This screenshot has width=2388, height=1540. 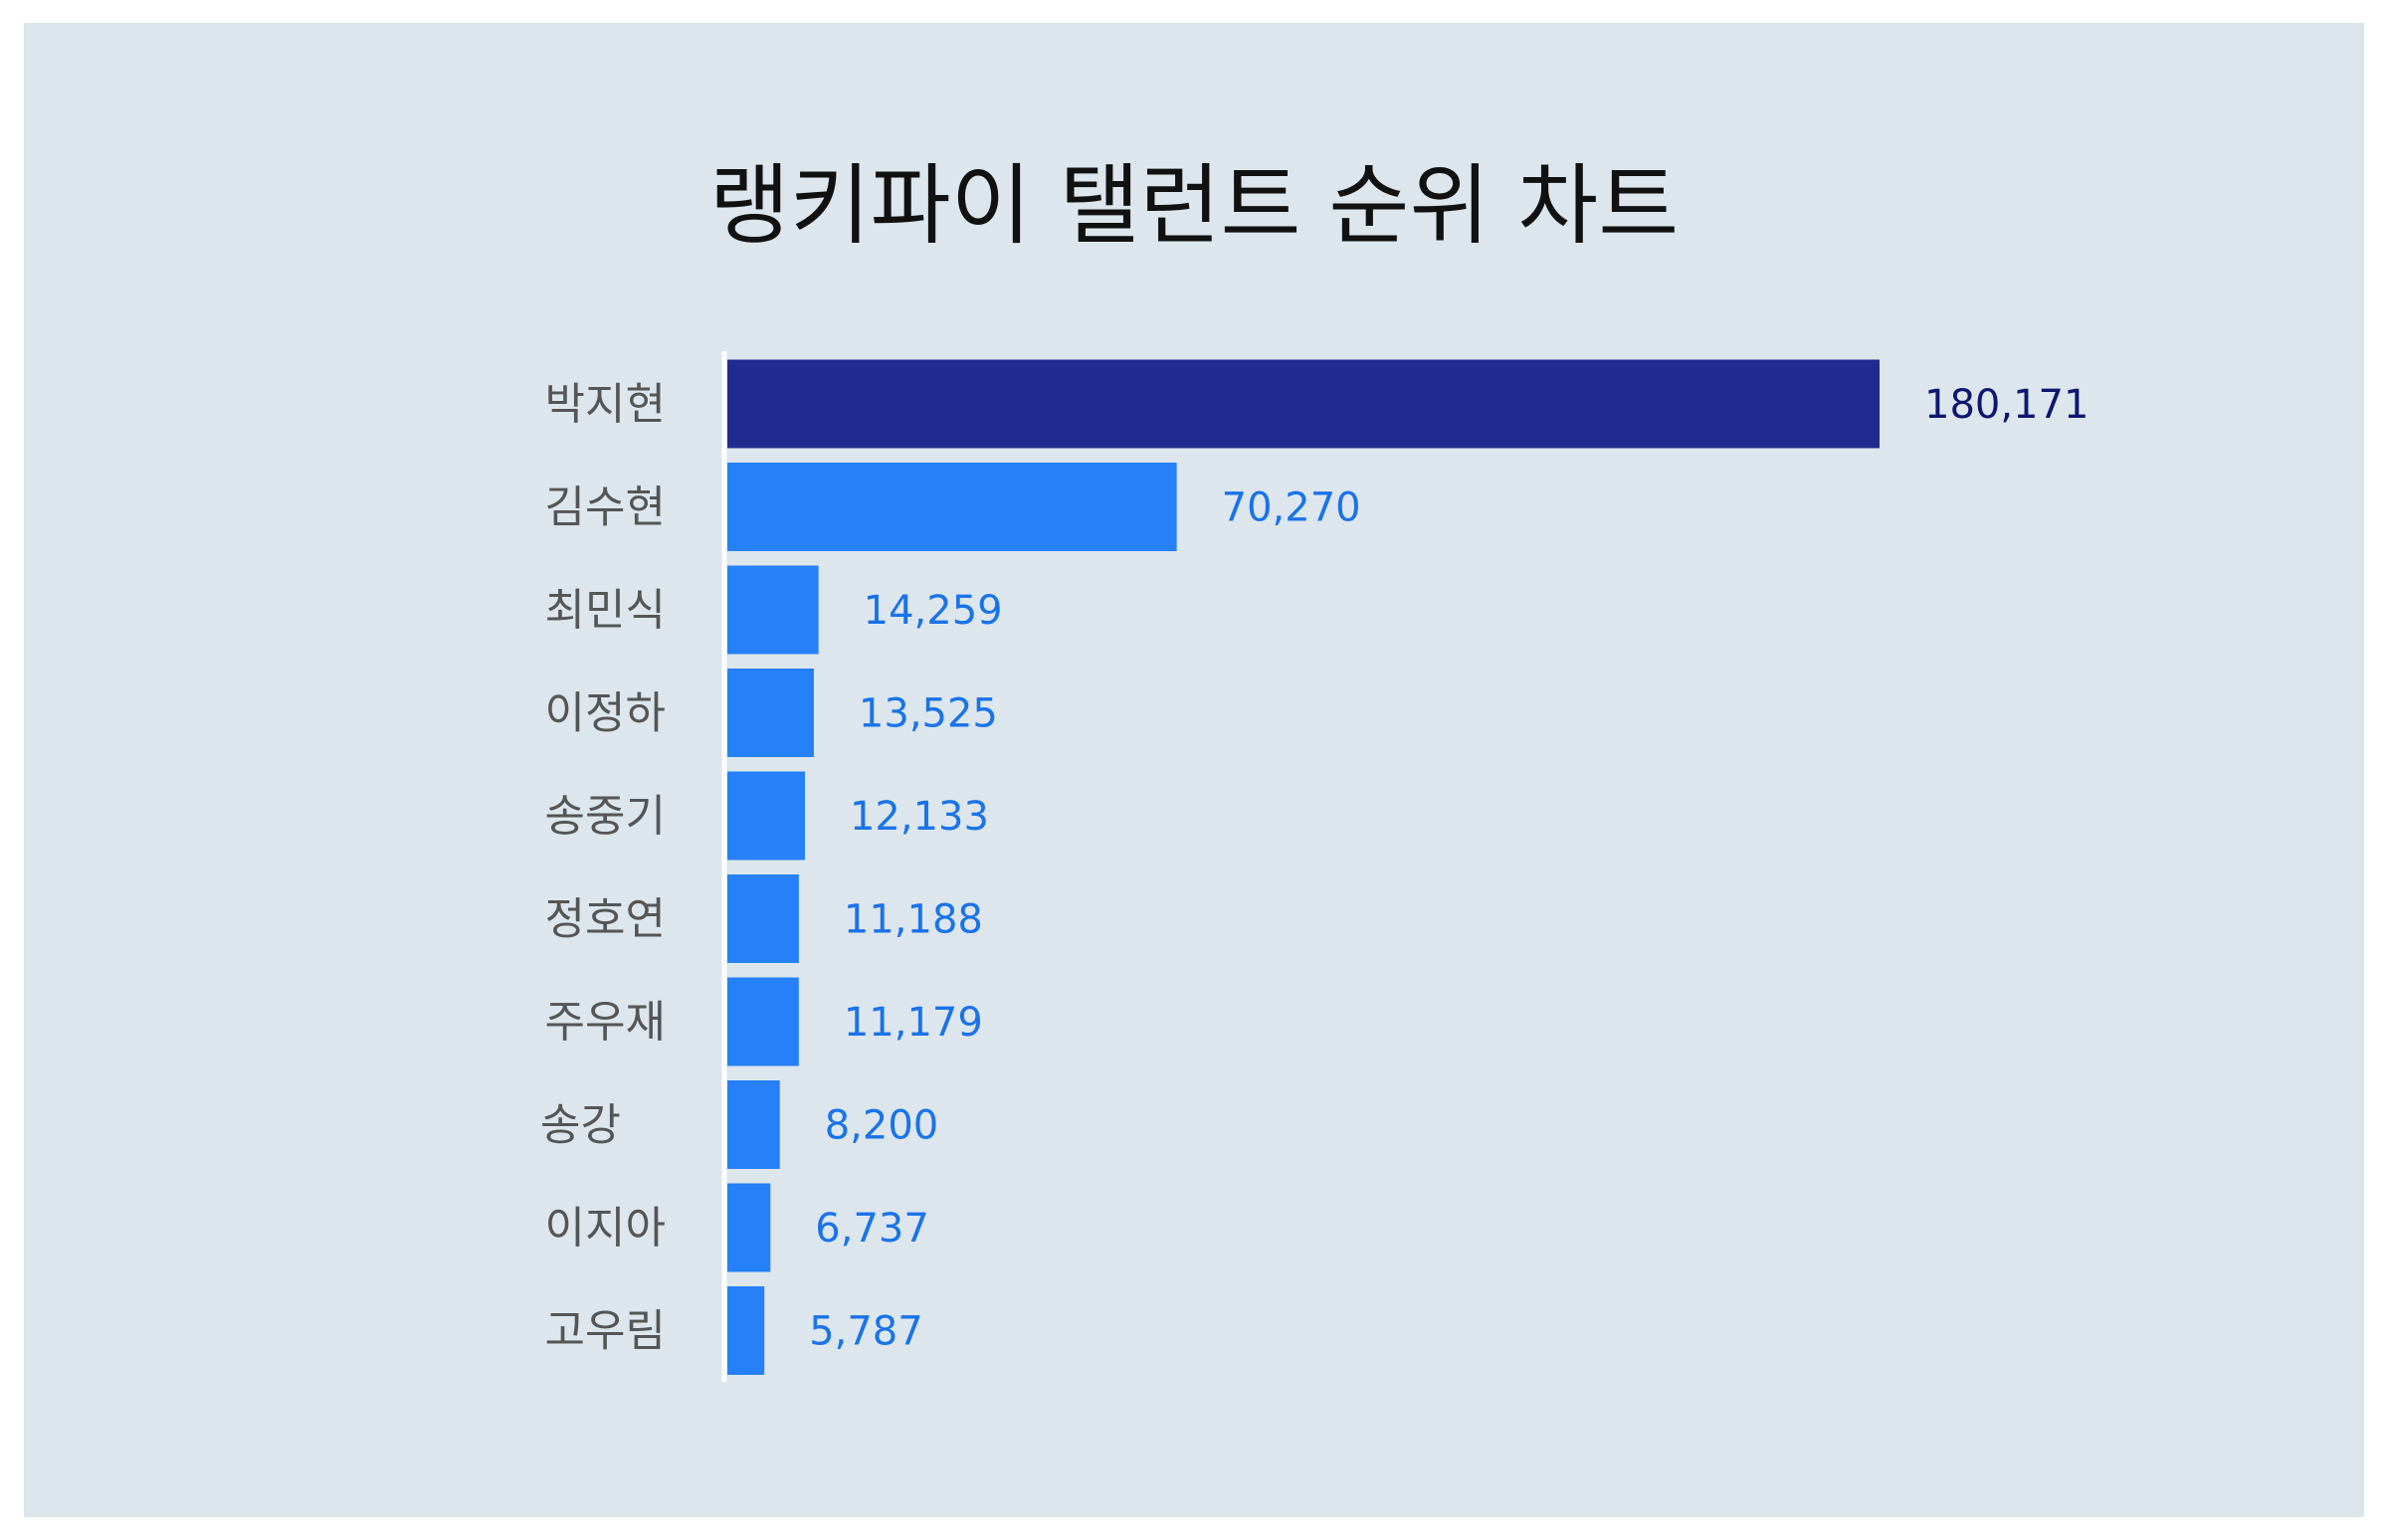 What do you see at coordinates (928, 714) in the screenshot?
I see `value-label: 13,525` at bounding box center [928, 714].